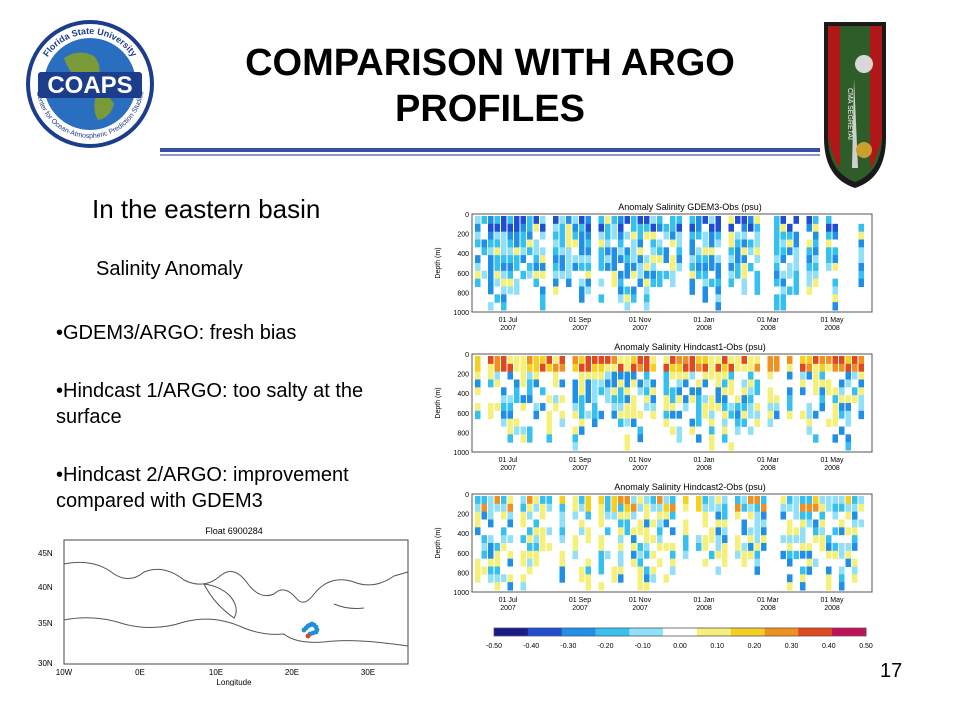 This screenshot has width=960, height=720. I want to click on page-number: 17, so click(891, 671).